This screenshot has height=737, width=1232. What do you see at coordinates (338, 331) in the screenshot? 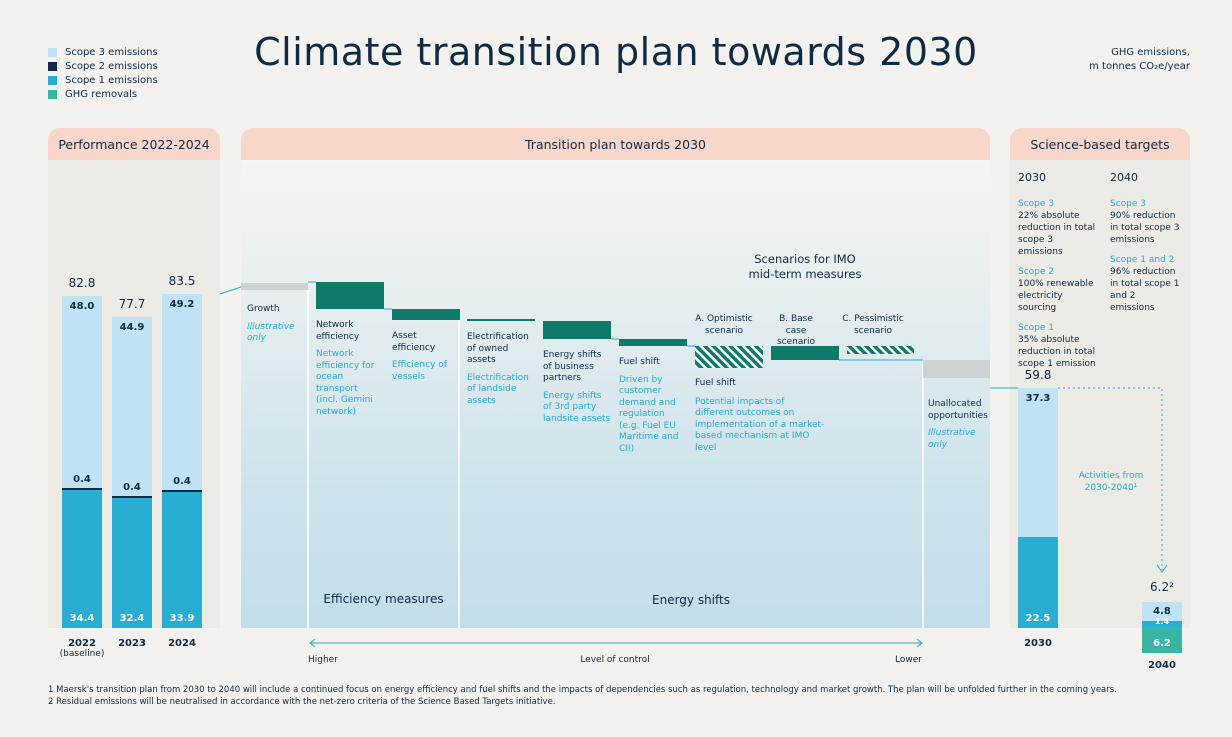
I see `step-title: Network efficiency` at bounding box center [338, 331].